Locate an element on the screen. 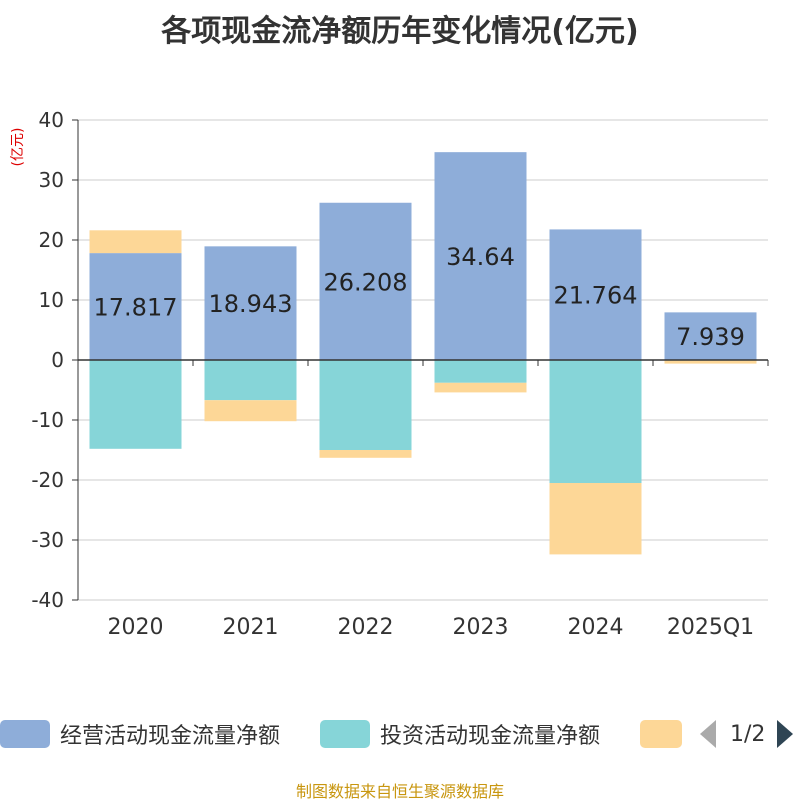 The image size is (800, 802). bar-0-2023 is located at coordinates (480, 256).